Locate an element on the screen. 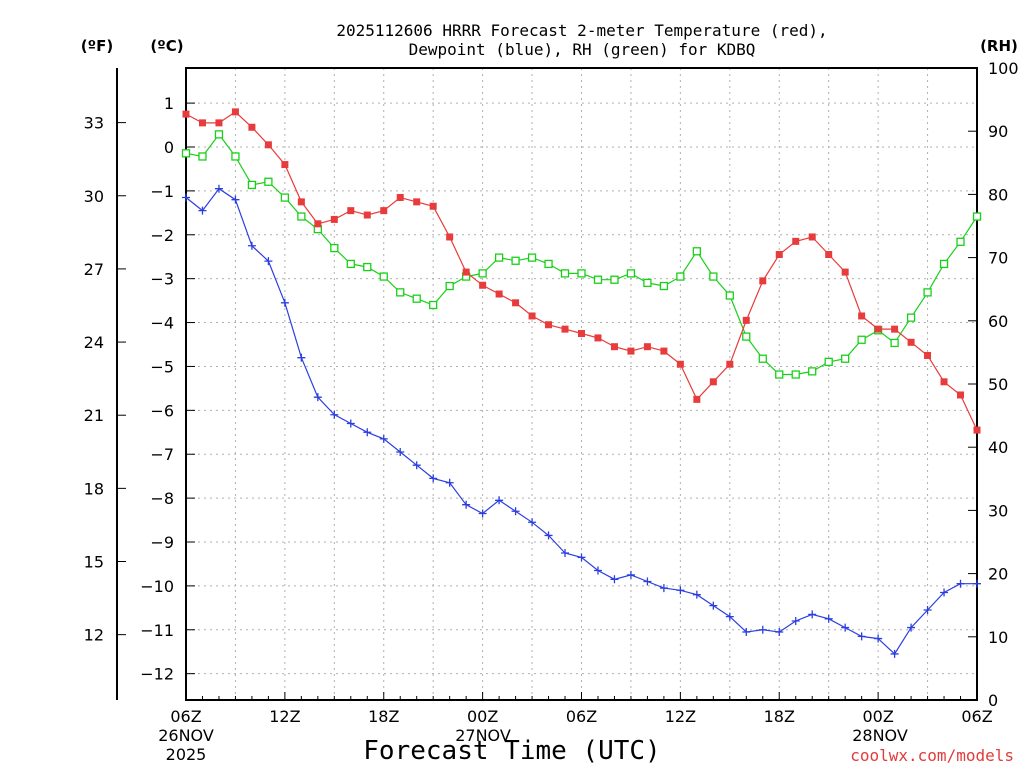  date-label-27nov: 27NOV is located at coordinates (483, 735).